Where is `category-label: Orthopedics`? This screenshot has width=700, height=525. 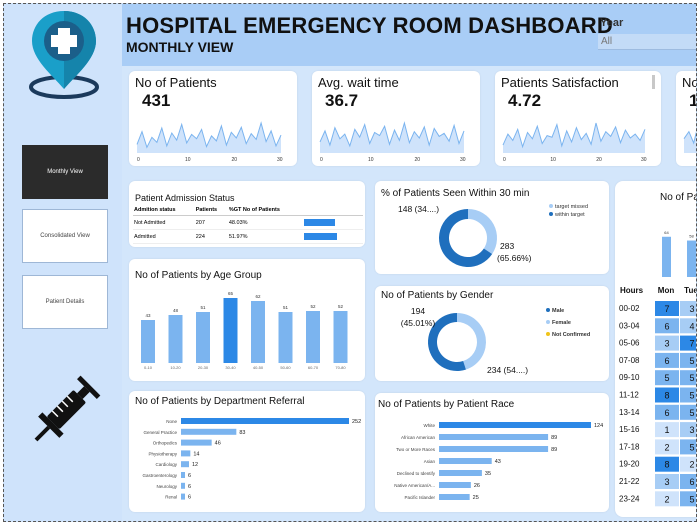 category-label: Orthopedics is located at coordinates (165, 443).